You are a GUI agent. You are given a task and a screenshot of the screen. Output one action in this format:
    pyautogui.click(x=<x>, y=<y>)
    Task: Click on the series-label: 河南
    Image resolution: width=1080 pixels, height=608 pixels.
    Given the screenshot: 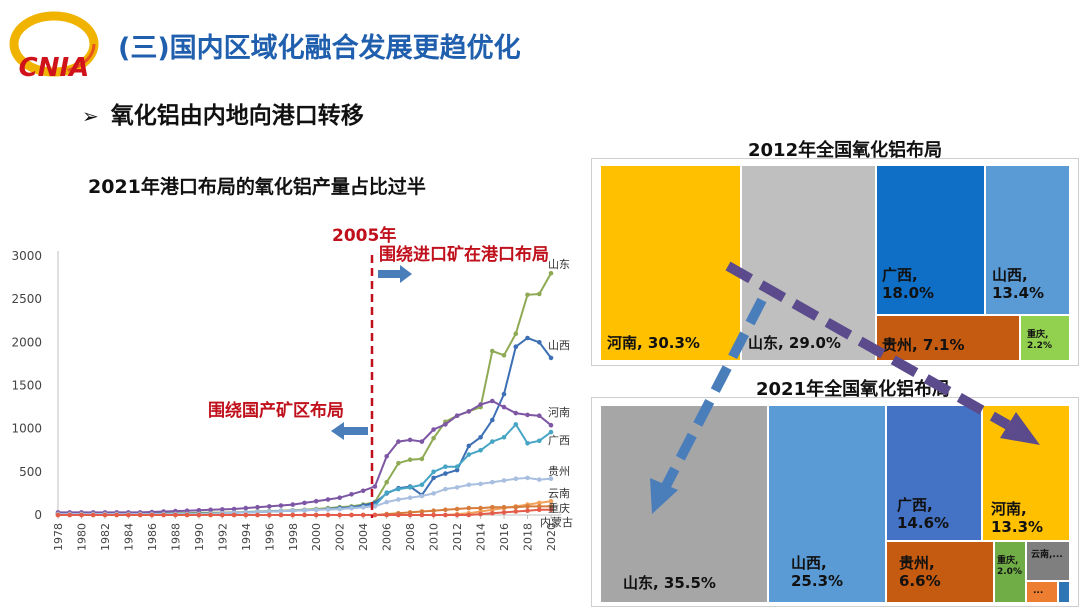 What is the action you would take?
    pyautogui.click(x=559, y=412)
    